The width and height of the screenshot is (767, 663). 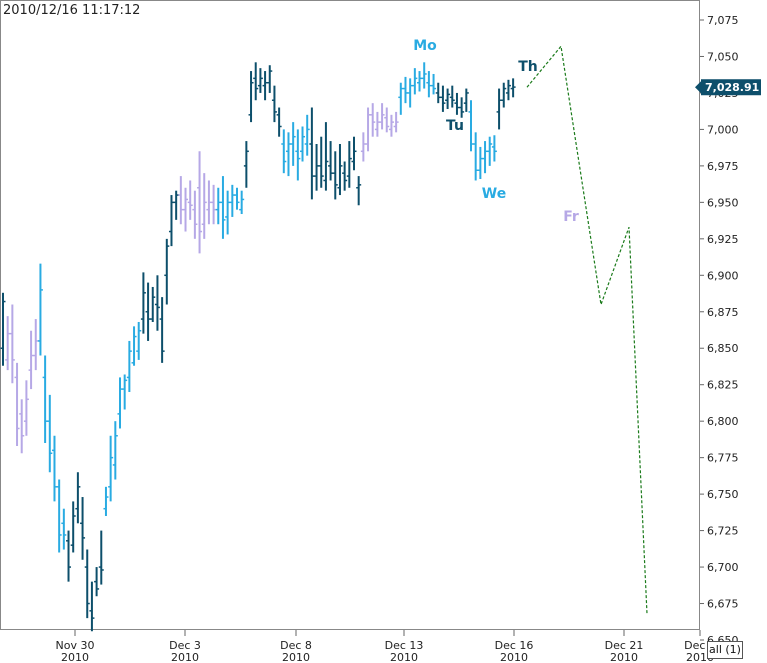 I want to click on y-tick-label: 7,000, so click(x=723, y=129).